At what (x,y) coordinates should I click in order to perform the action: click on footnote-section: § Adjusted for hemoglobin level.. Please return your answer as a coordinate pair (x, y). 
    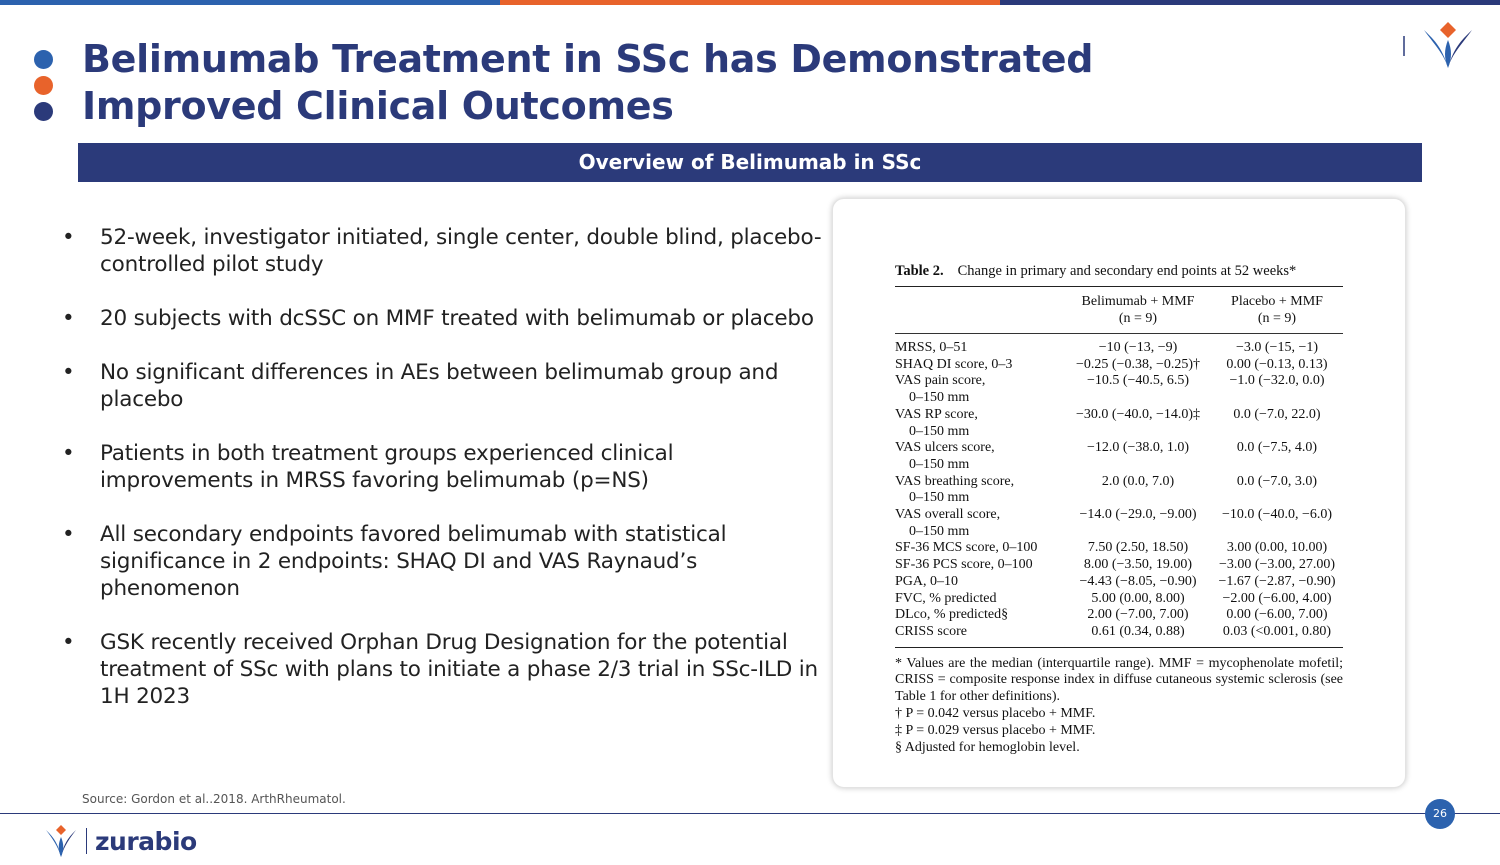
    Looking at the image, I should click on (987, 747).